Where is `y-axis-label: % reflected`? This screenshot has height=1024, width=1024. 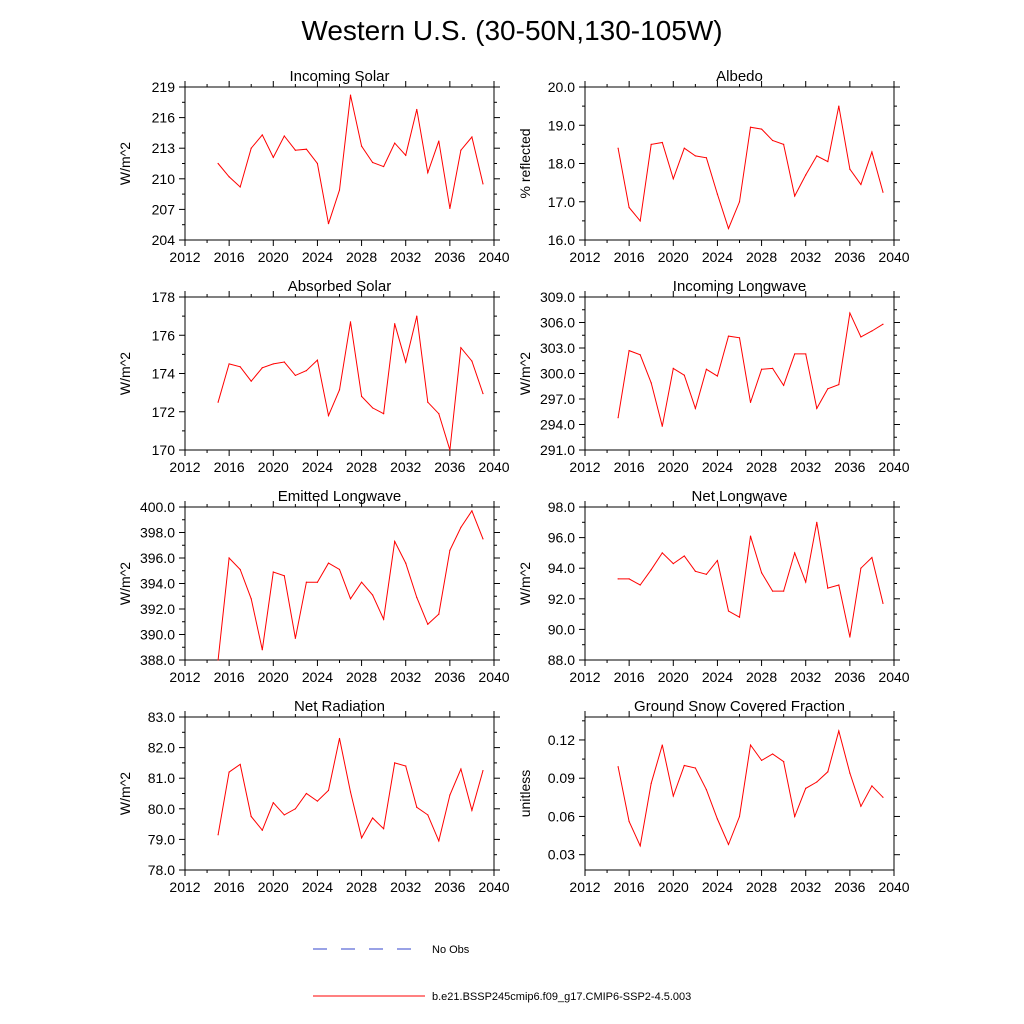 y-axis-label: % reflected is located at coordinates (525, 163).